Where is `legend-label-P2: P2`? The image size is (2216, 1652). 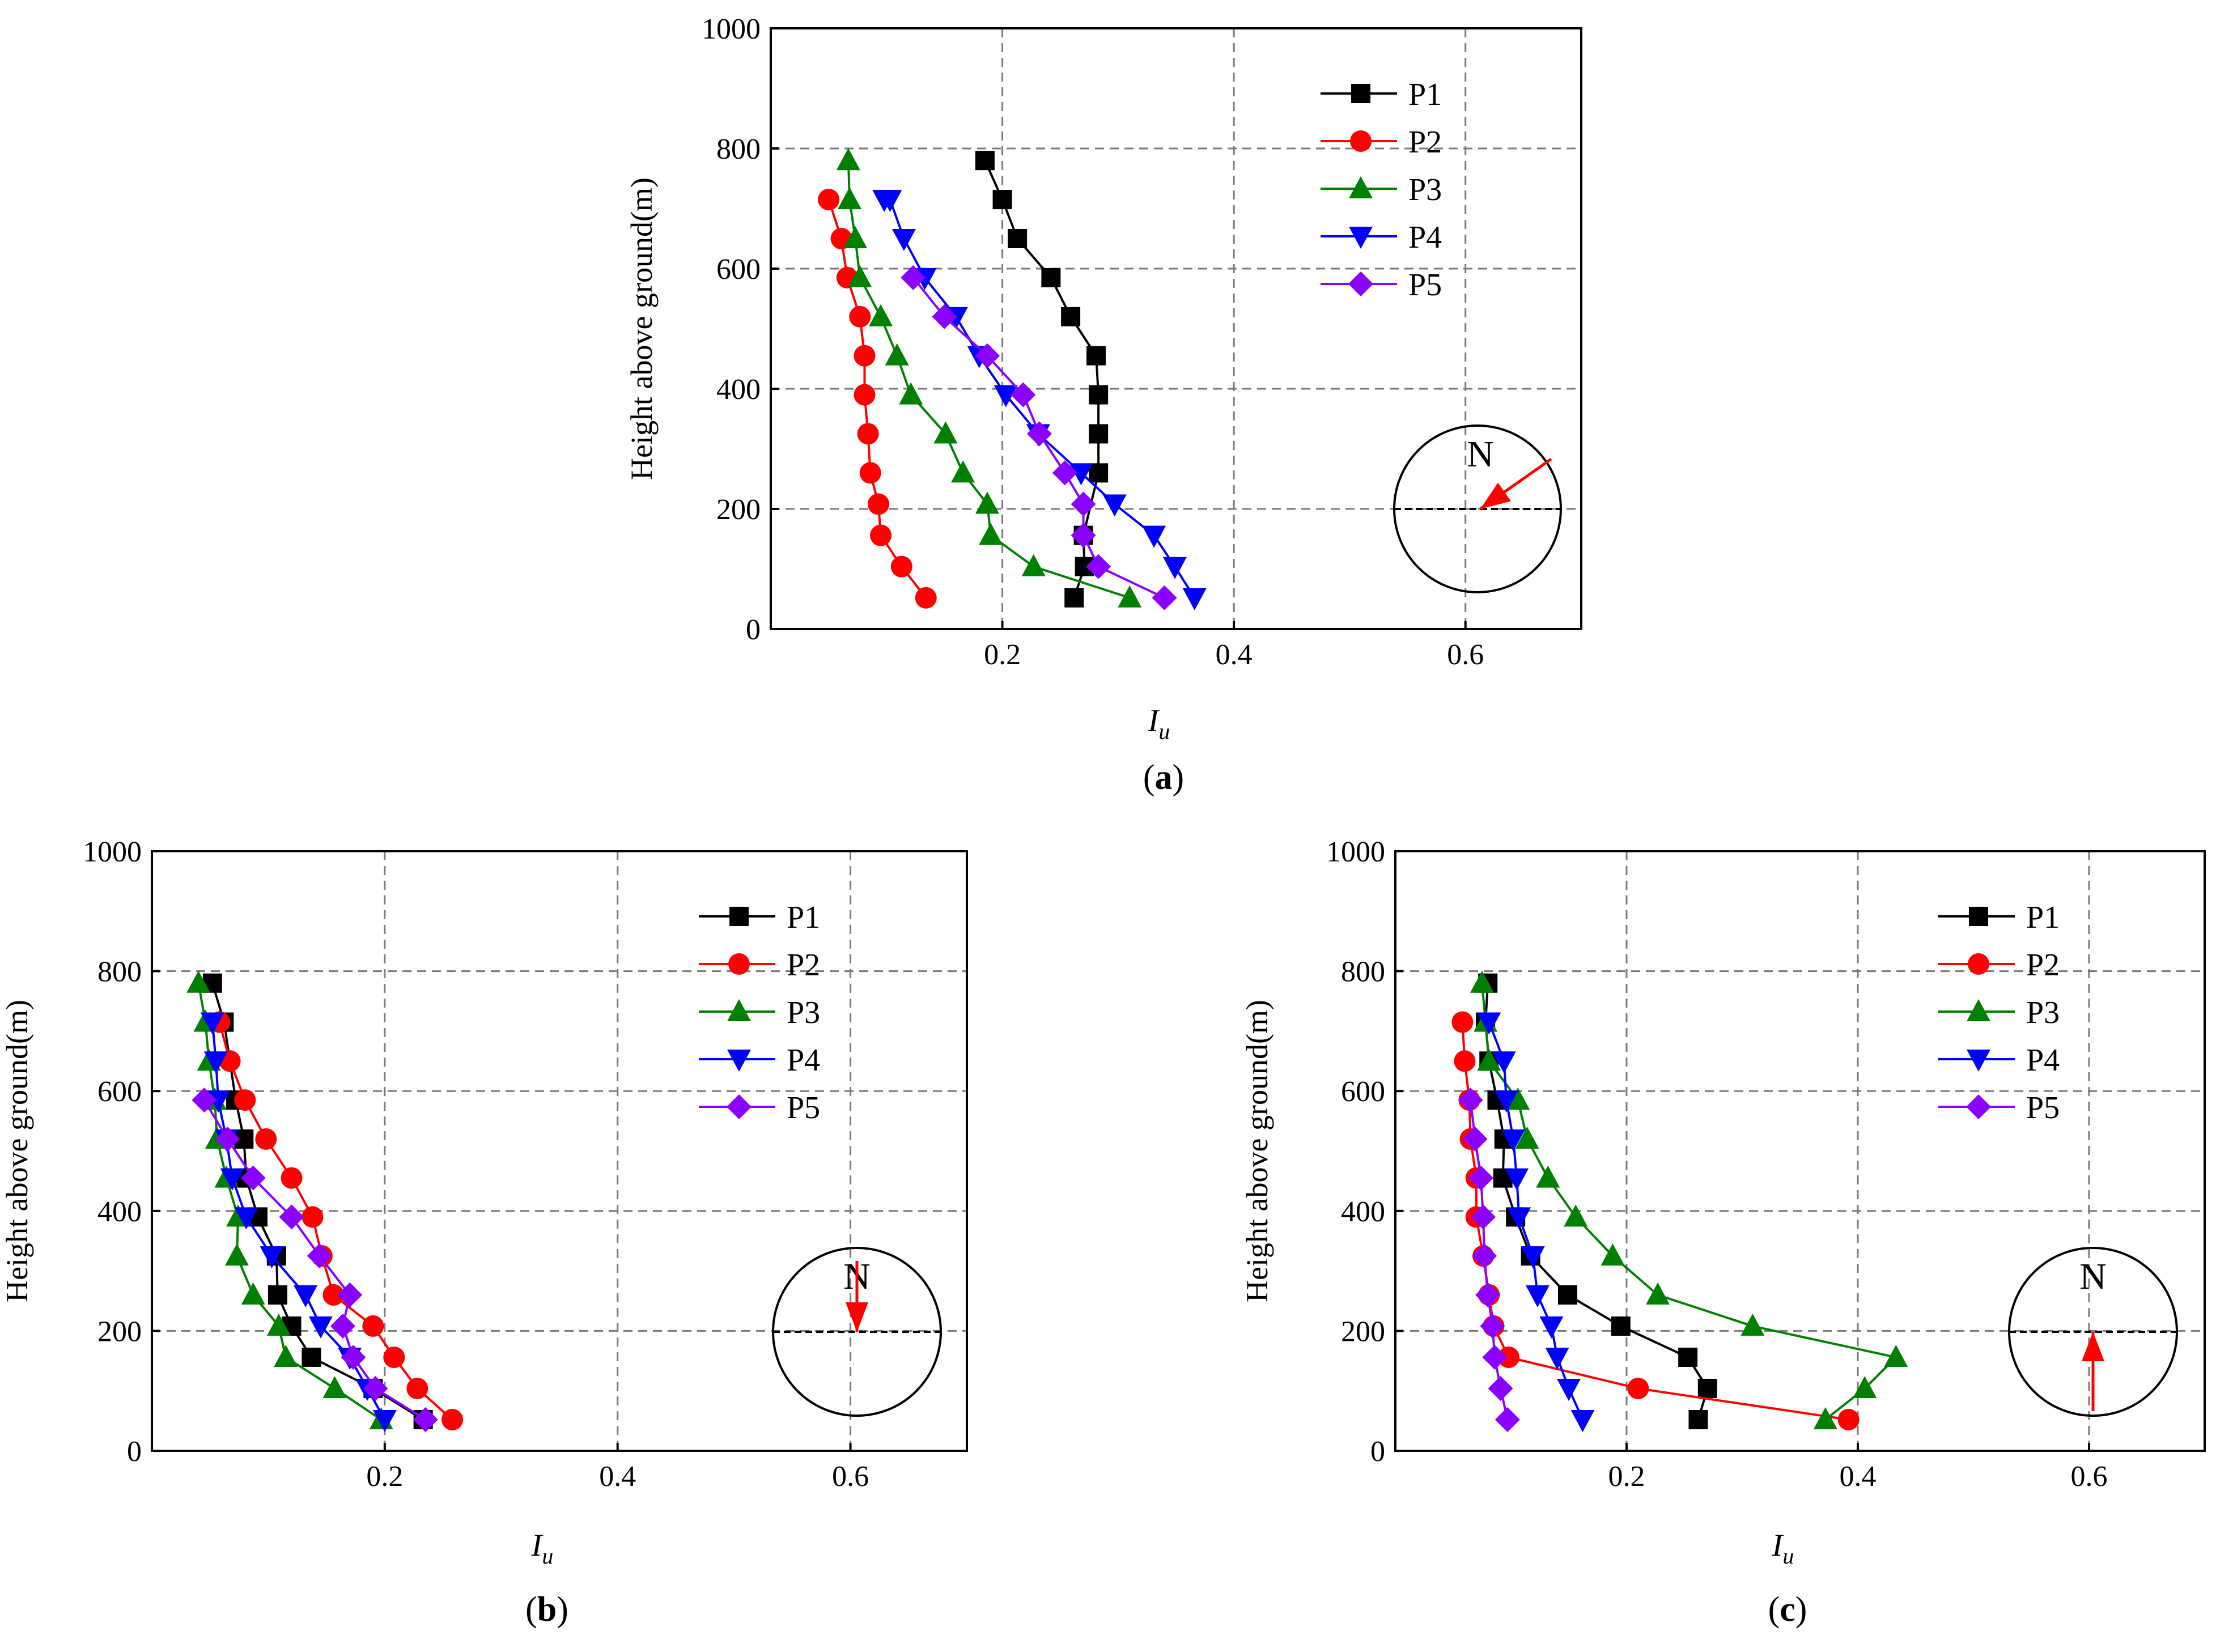
legend-label-P2: P2 is located at coordinates (1425, 142).